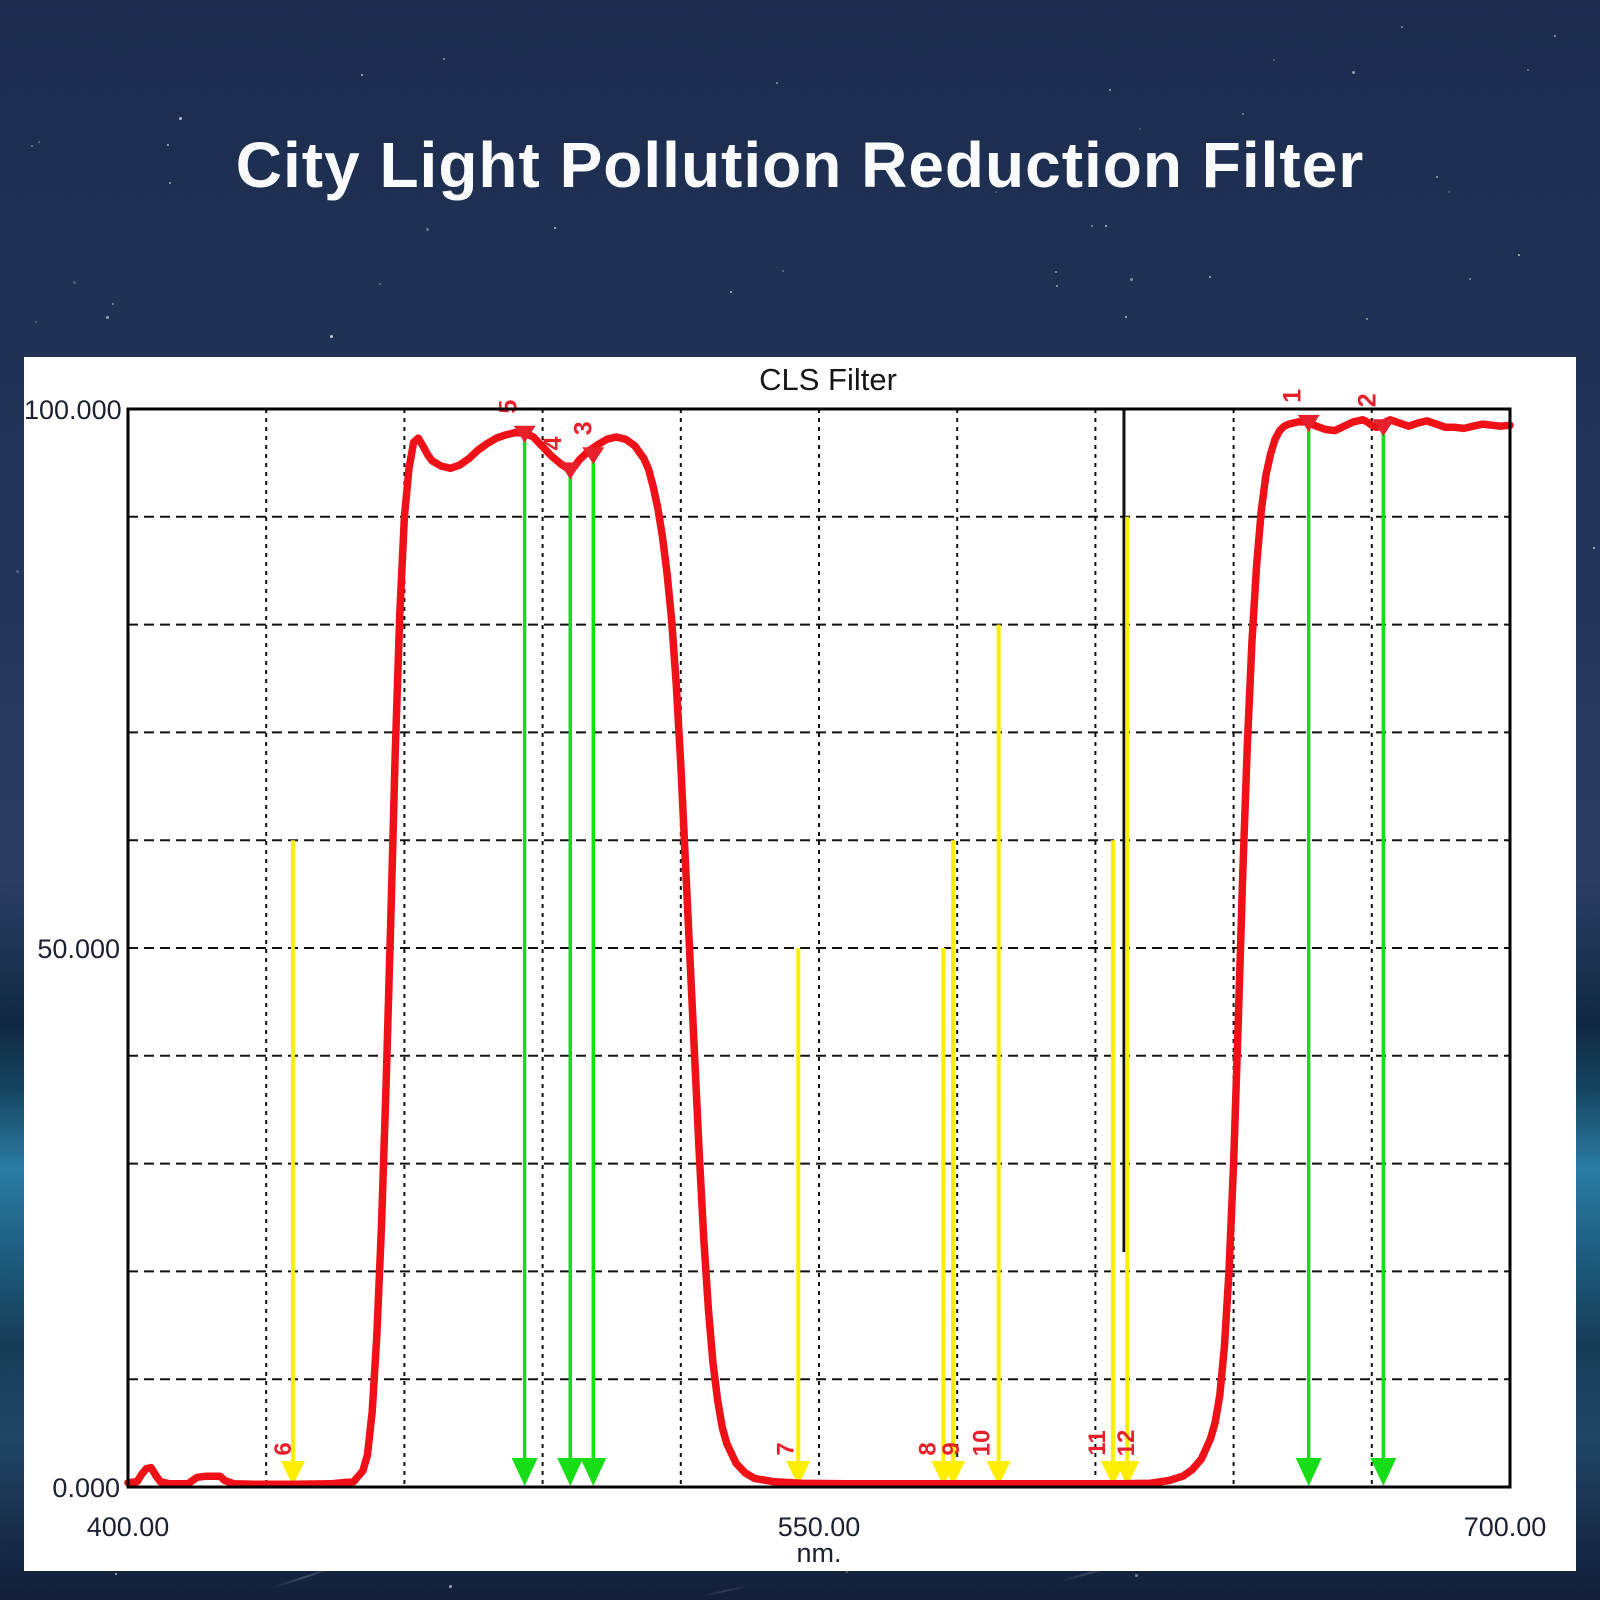 The width and height of the screenshot is (1600, 1600). I want to click on y-tick-100: 100.000, so click(73, 410).